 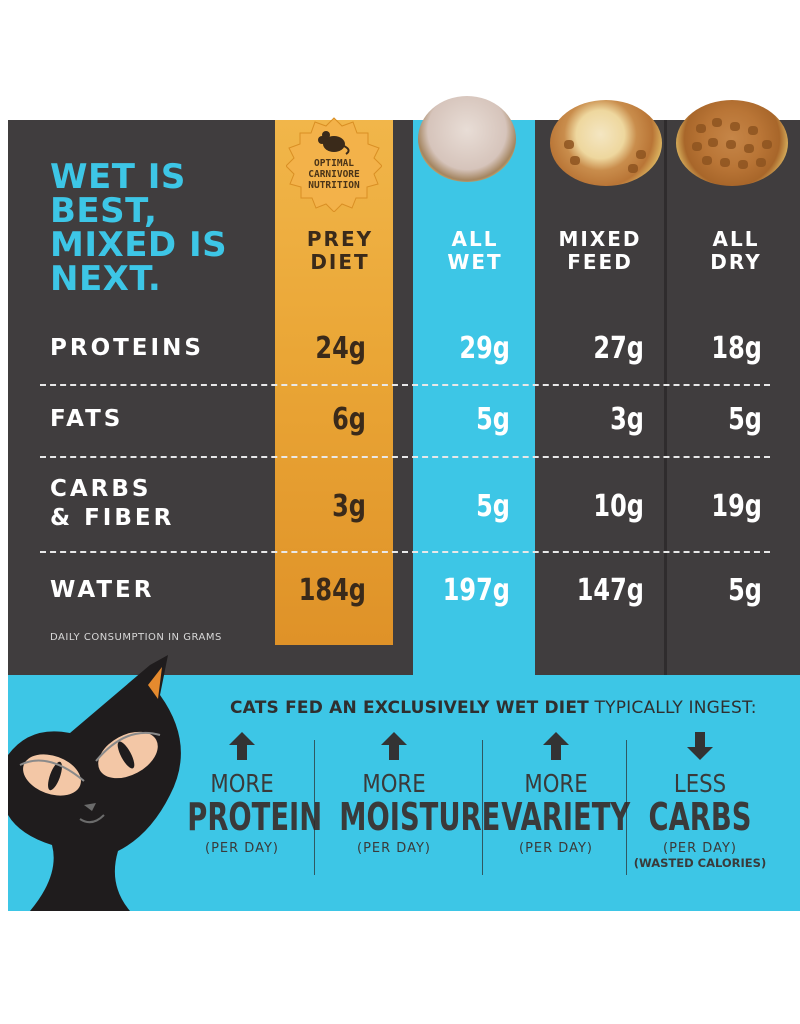 What do you see at coordinates (600, 250) in the screenshot?
I see `column-header-mixed-feed: MIXED FEED` at bounding box center [600, 250].